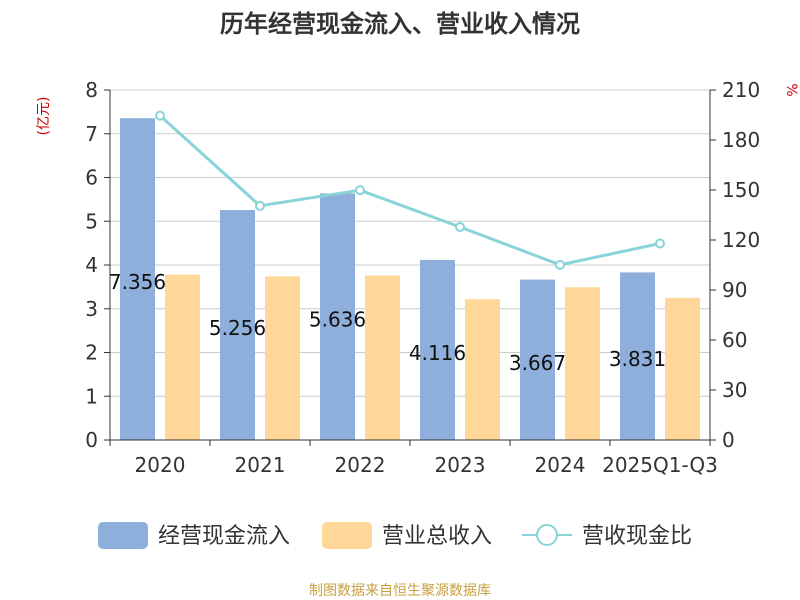  I want to click on legend-label: 营收现金比, so click(637, 536).